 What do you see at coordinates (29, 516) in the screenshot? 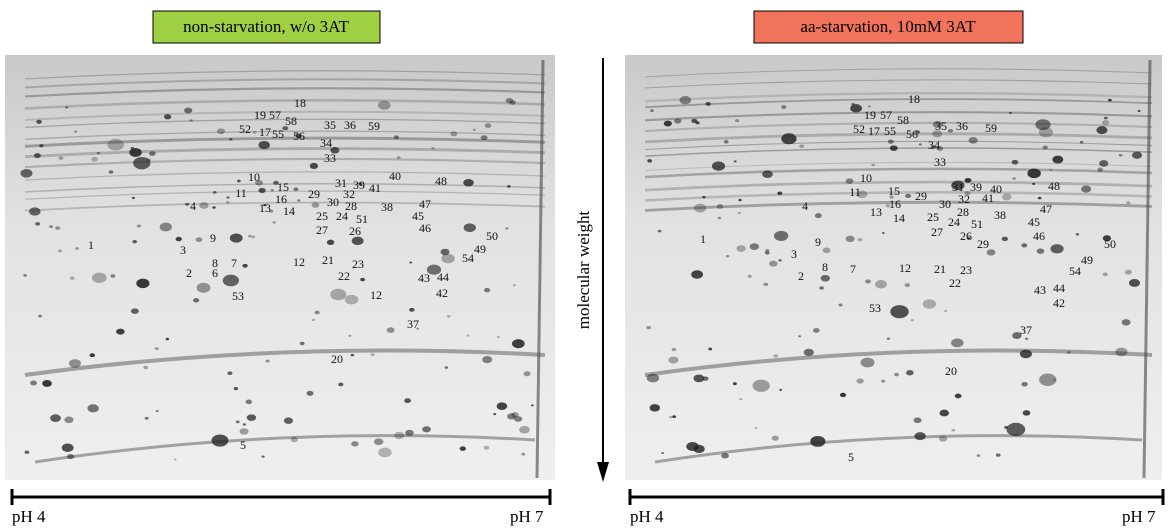
I see `ph-label: pH 4` at bounding box center [29, 516].